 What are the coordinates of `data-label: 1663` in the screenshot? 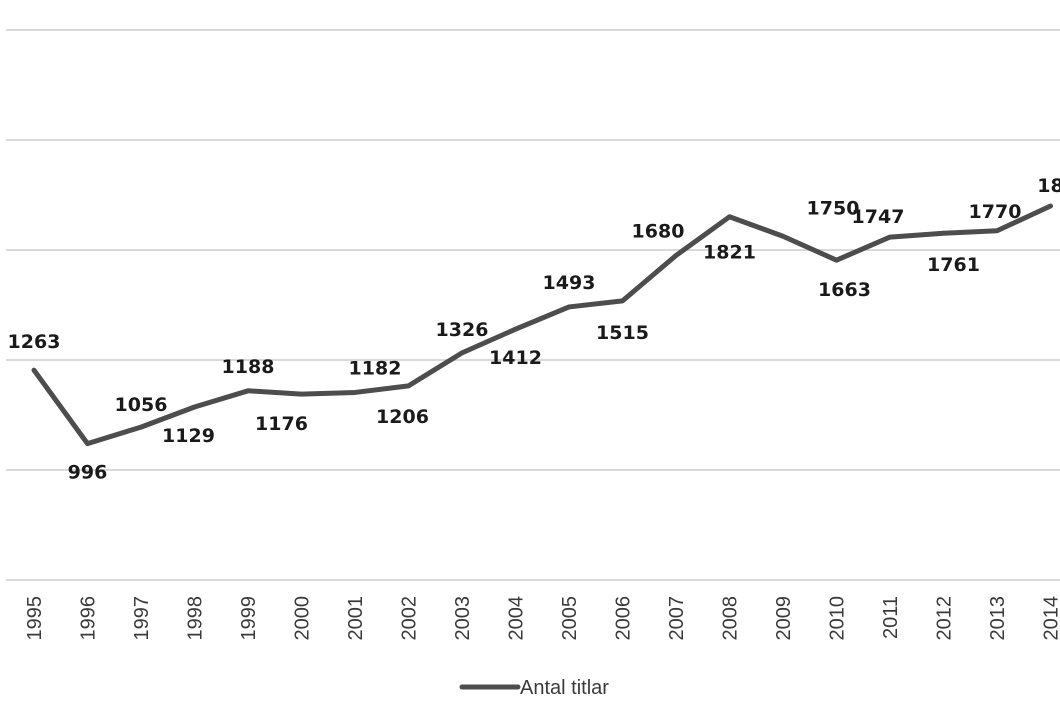 It's located at (844, 290).